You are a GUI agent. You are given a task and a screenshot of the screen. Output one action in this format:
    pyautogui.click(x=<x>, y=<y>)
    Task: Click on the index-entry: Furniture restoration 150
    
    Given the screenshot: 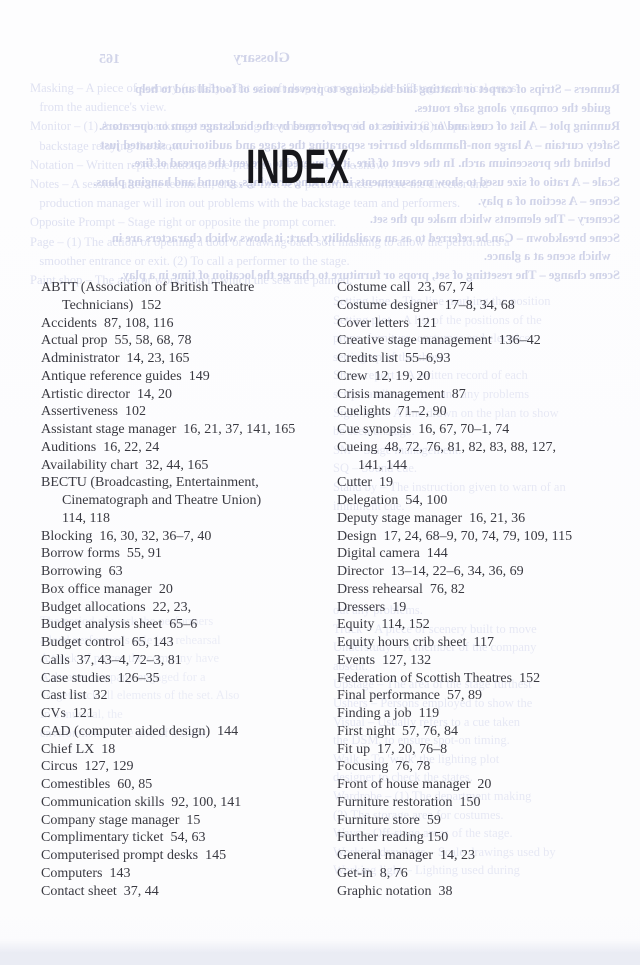 What is the action you would take?
    pyautogui.click(x=409, y=802)
    